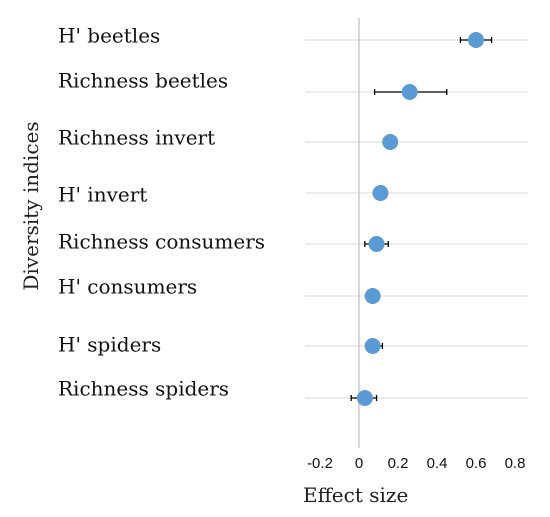 The height and width of the screenshot is (517, 550). Describe the element at coordinates (320, 463) in the screenshot. I see `x-tick-label: -0.2` at that location.